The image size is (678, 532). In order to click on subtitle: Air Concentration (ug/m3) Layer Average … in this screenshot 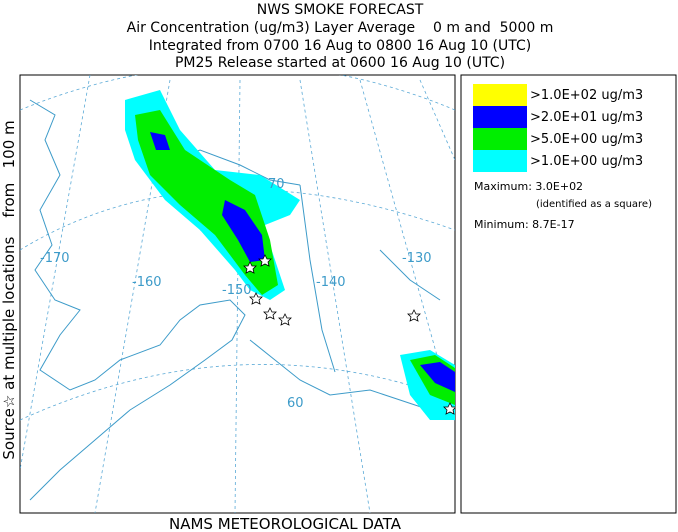, I will do `click(340, 28)`.